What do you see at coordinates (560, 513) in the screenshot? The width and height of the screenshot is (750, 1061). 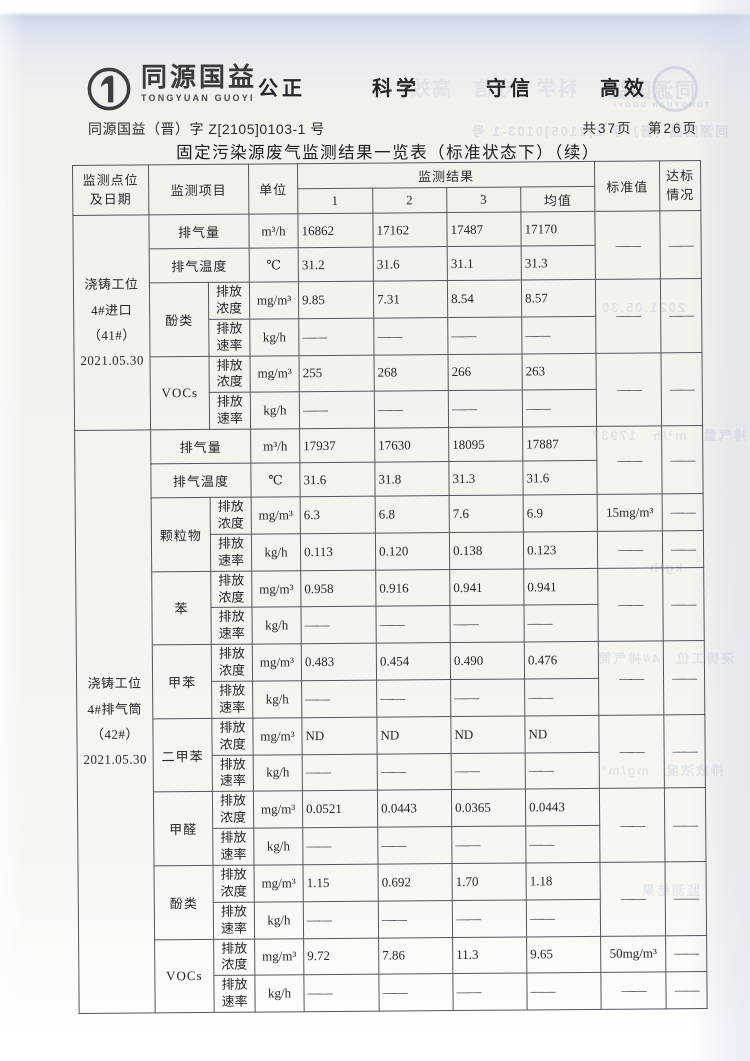 I see `value-cell: 6.9` at bounding box center [560, 513].